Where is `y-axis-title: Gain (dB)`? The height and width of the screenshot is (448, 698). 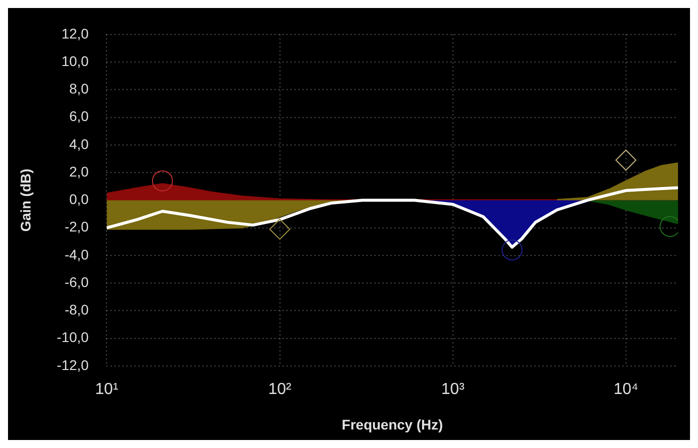 y-axis-title: Gain (dB) is located at coordinates (25, 200).